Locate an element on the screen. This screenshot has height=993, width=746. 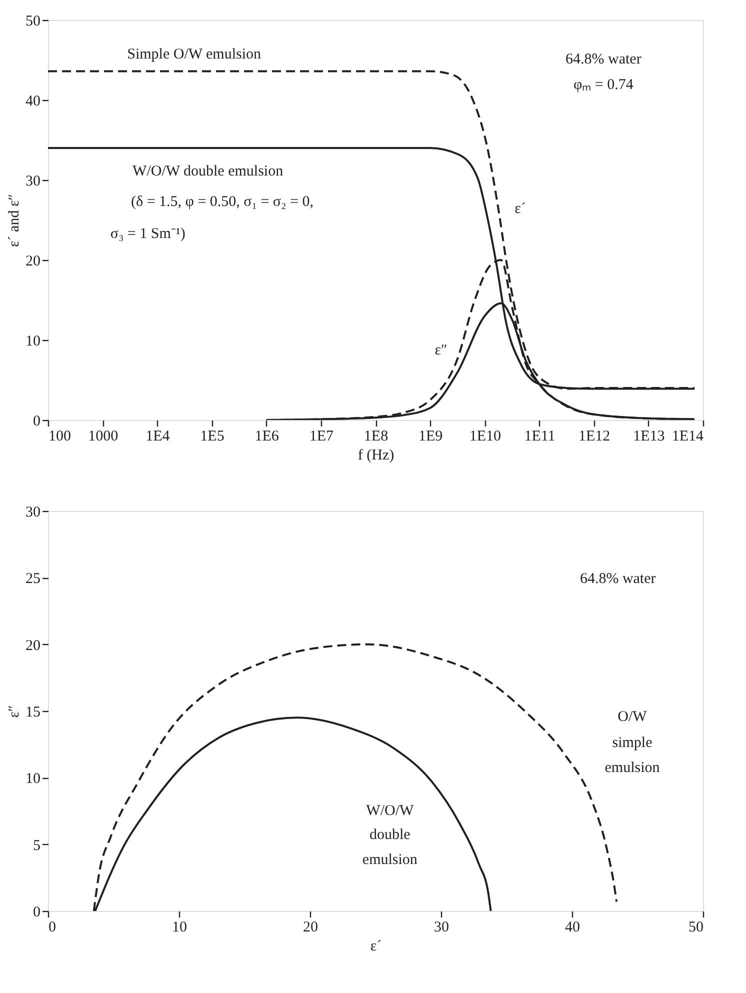
y-tick-label: 50 is located at coordinates (33, 22).